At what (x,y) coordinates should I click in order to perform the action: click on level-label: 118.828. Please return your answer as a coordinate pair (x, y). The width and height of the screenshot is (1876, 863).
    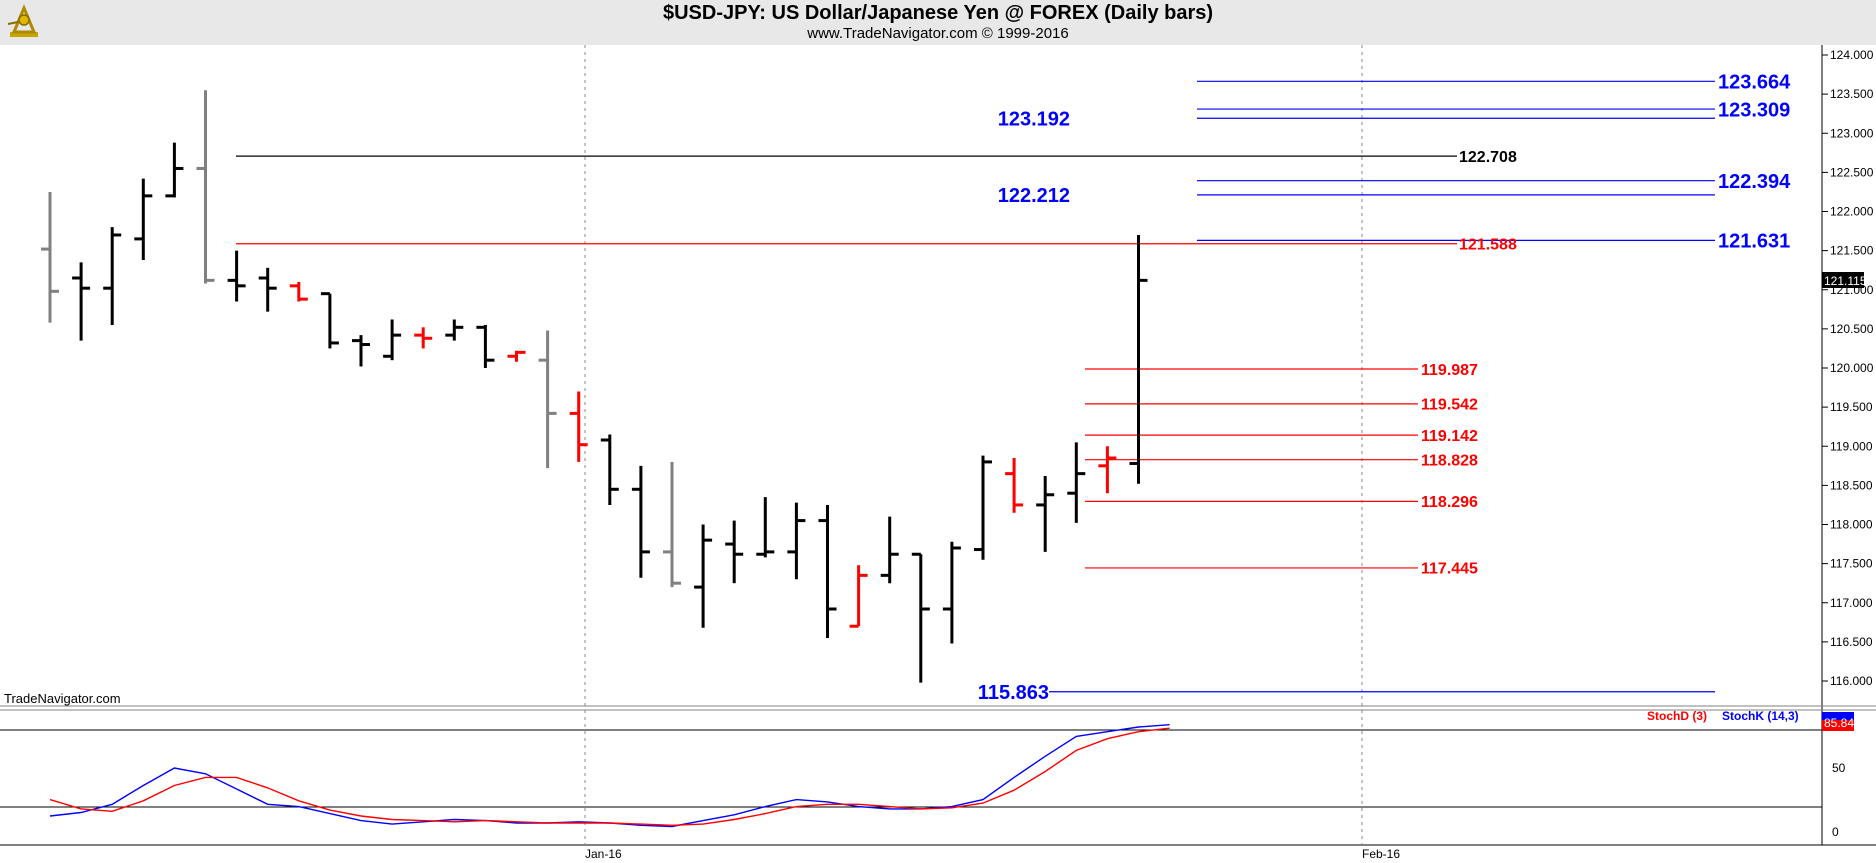
    Looking at the image, I should click on (1449, 460).